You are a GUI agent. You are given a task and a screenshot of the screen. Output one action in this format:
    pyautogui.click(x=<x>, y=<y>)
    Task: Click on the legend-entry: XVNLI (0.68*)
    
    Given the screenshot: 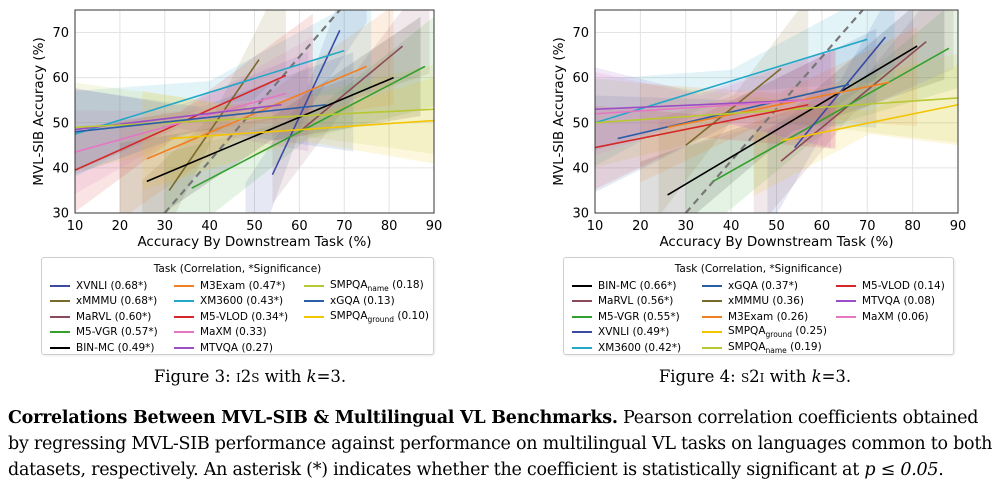 What is the action you would take?
    pyautogui.click(x=112, y=286)
    